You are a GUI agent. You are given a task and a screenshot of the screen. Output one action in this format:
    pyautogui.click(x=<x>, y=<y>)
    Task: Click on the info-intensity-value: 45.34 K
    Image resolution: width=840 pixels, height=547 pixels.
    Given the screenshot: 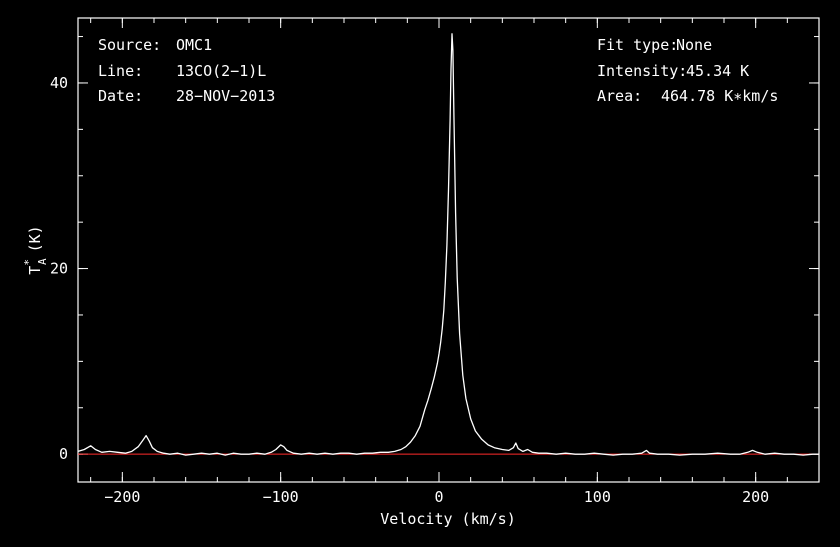 What is the action you would take?
    pyautogui.click(x=717, y=71)
    